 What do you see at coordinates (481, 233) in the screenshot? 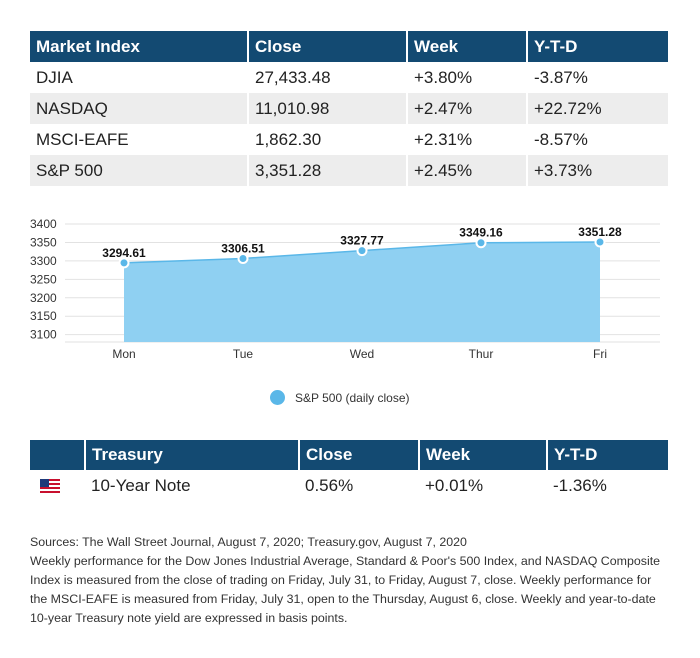
I see `data-label: 3349.16` at bounding box center [481, 233].